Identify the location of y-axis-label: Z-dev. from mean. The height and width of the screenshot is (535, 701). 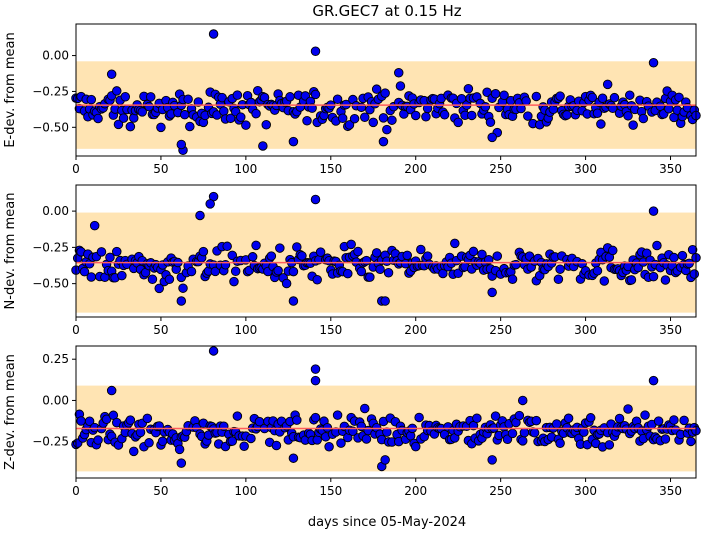
(10, 412).